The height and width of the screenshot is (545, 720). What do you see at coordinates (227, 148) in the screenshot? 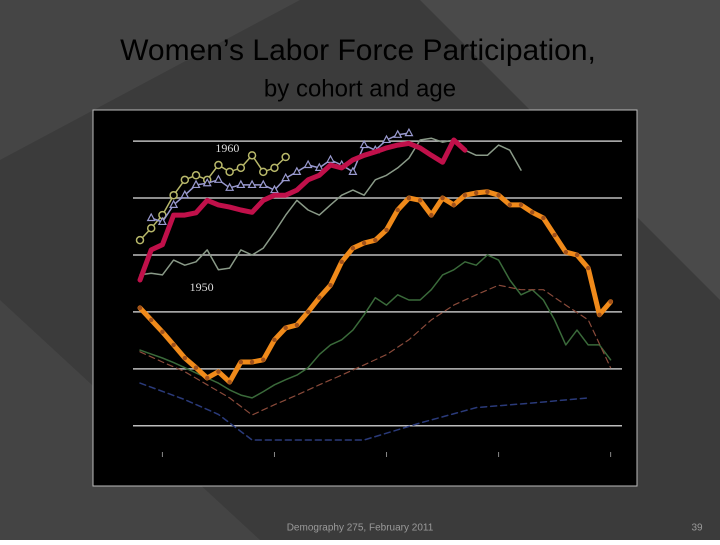
I see `annotation: 1960` at bounding box center [227, 148].